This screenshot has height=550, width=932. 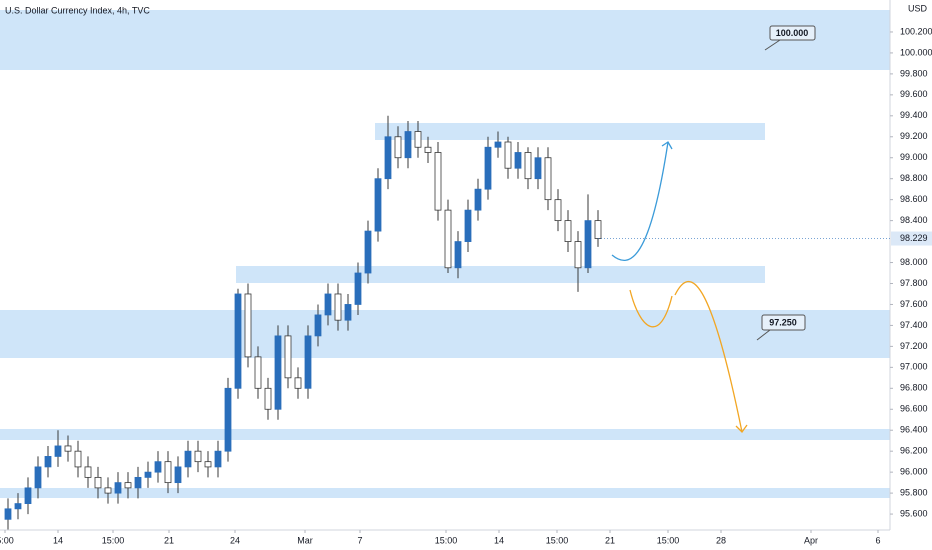 What do you see at coordinates (914, 472) in the screenshot?
I see `y-tick-label: 96.000` at bounding box center [914, 472].